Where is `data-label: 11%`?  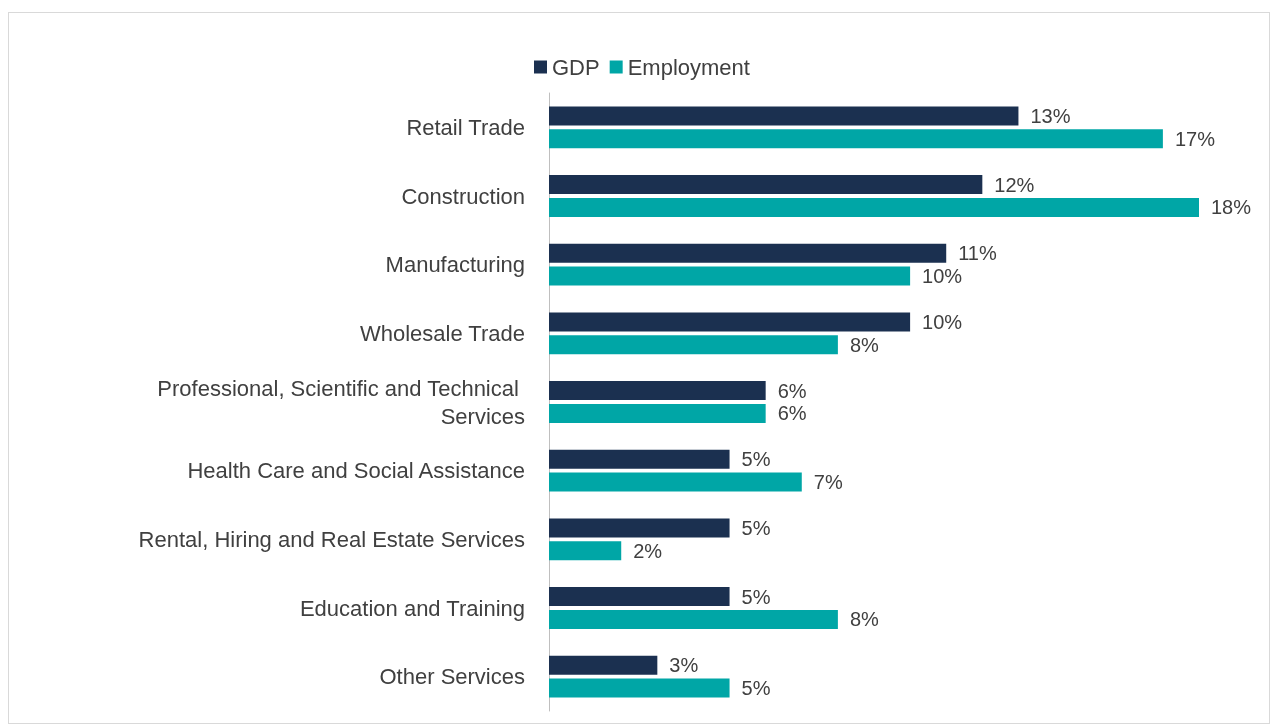
data-label: 11% is located at coordinates (977, 253).